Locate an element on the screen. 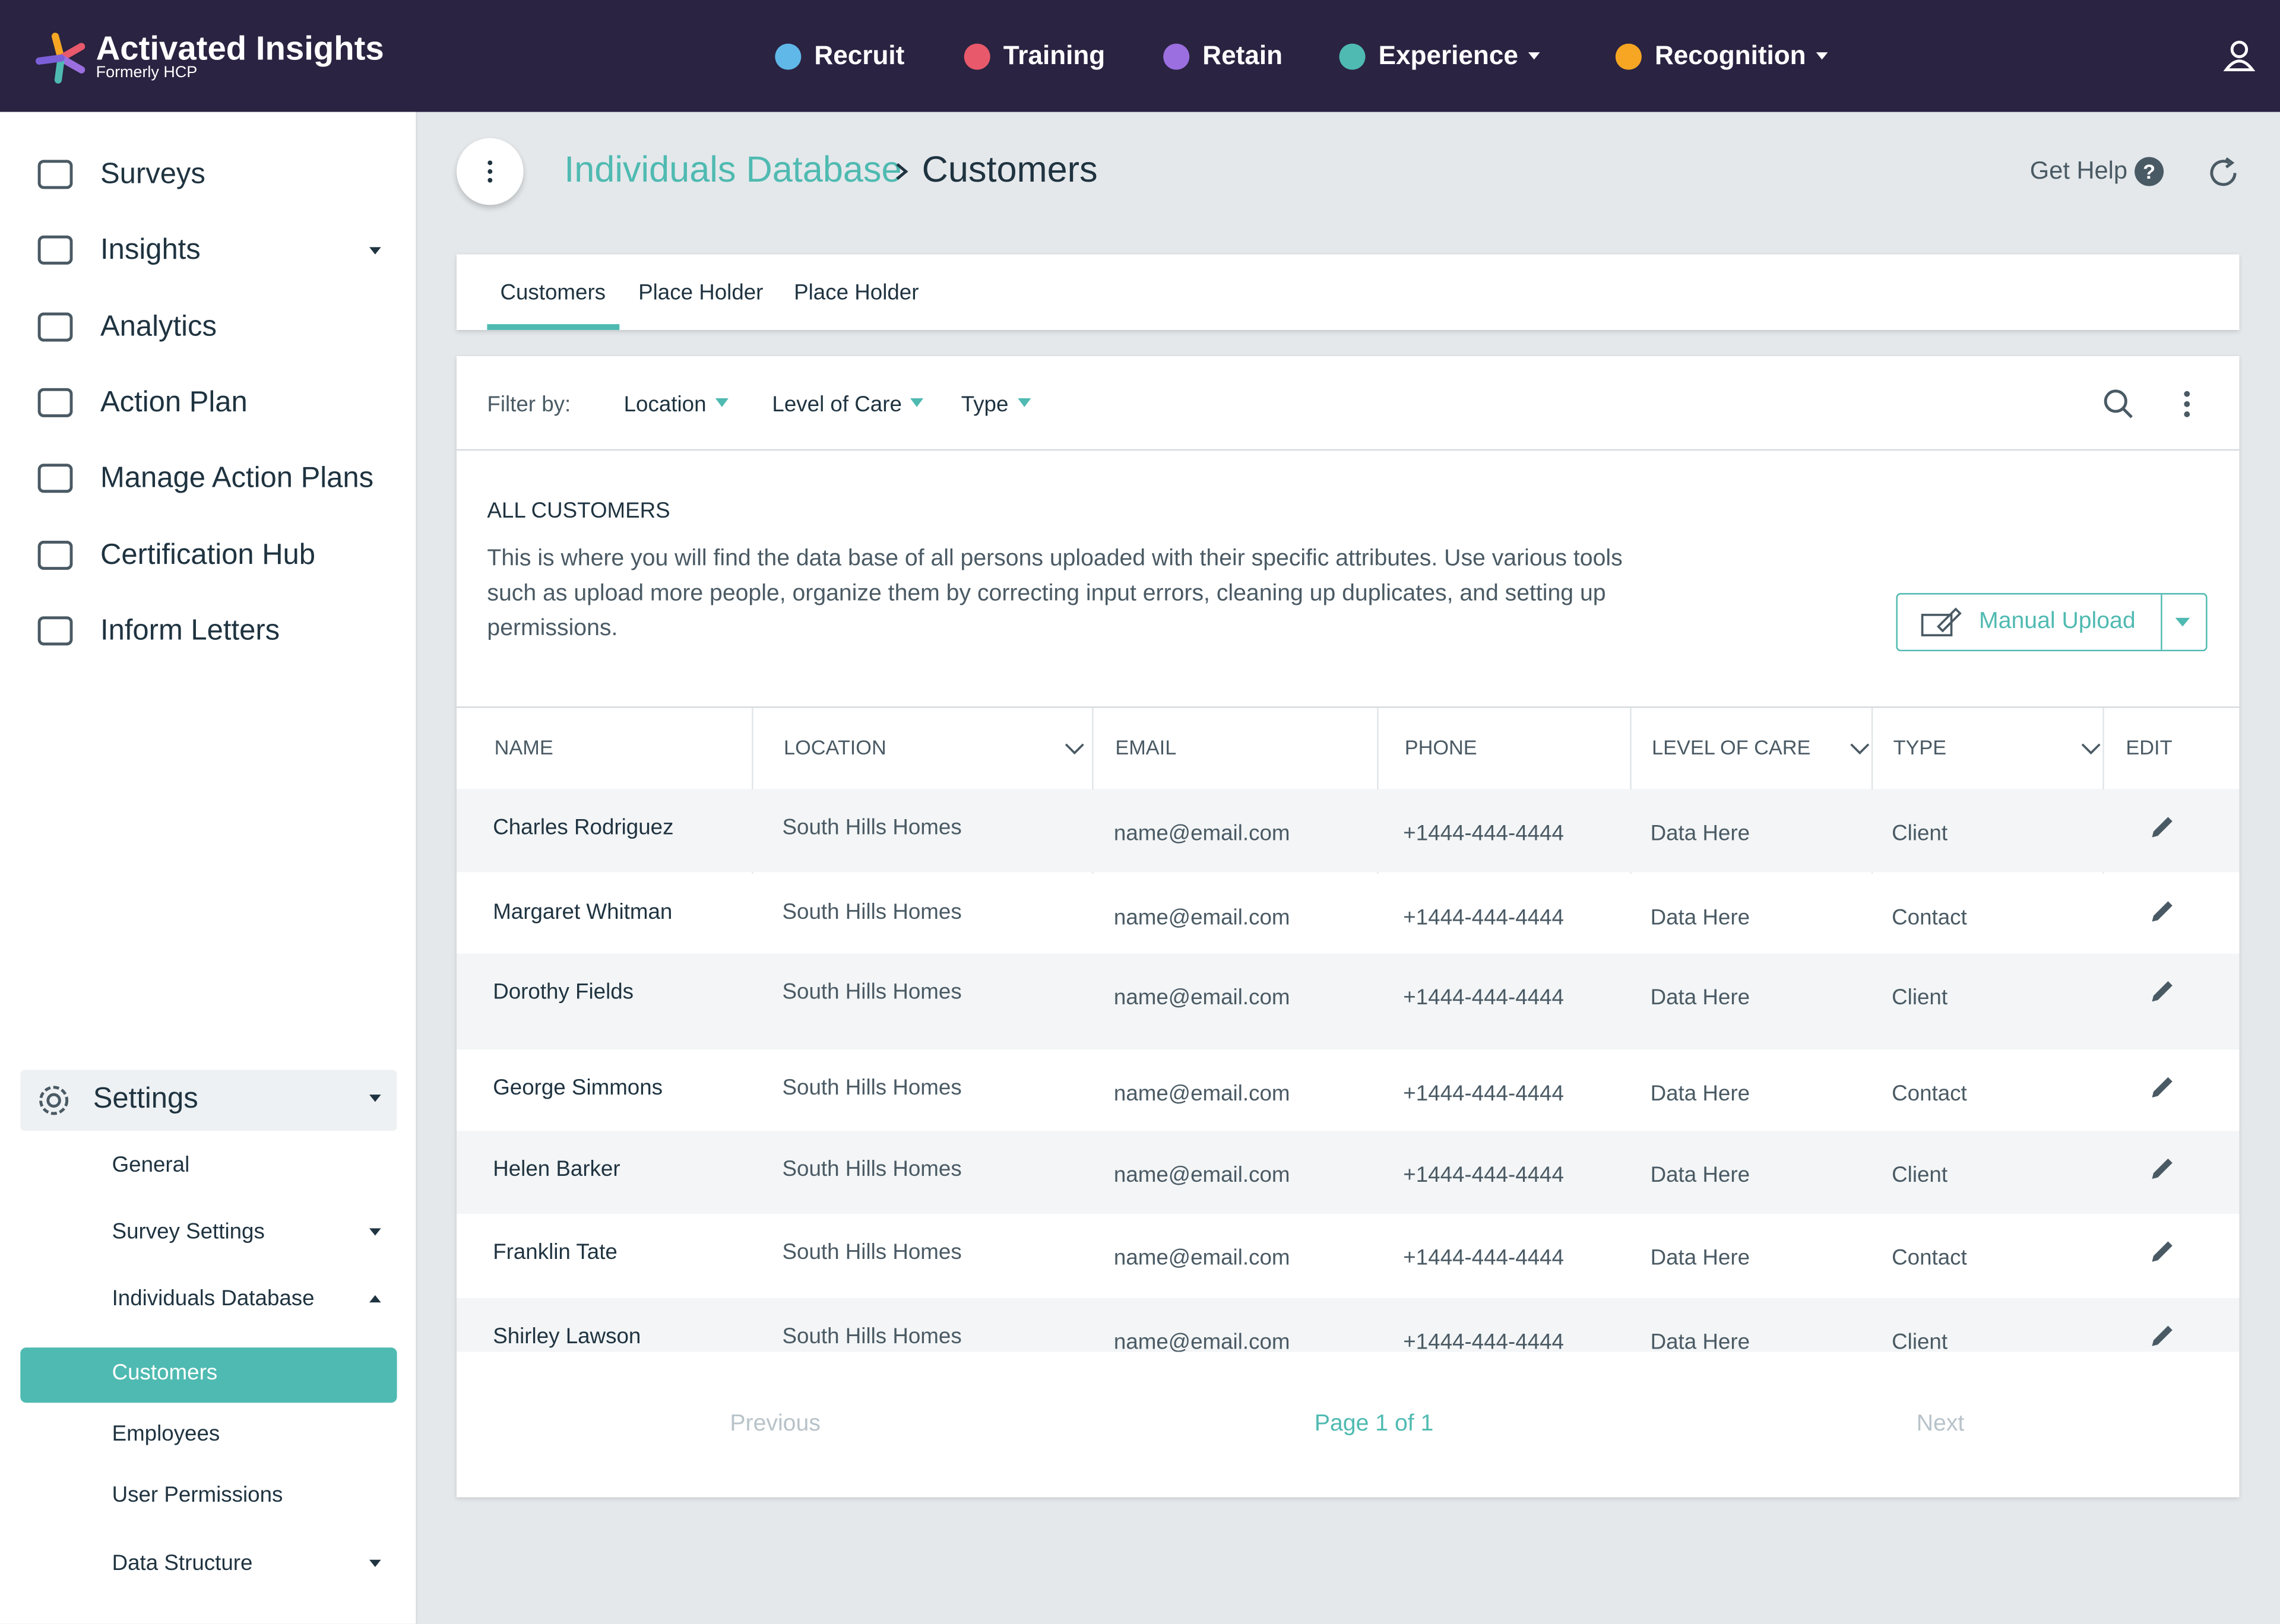  side-item: Manage Action Plans is located at coordinates (237, 478).